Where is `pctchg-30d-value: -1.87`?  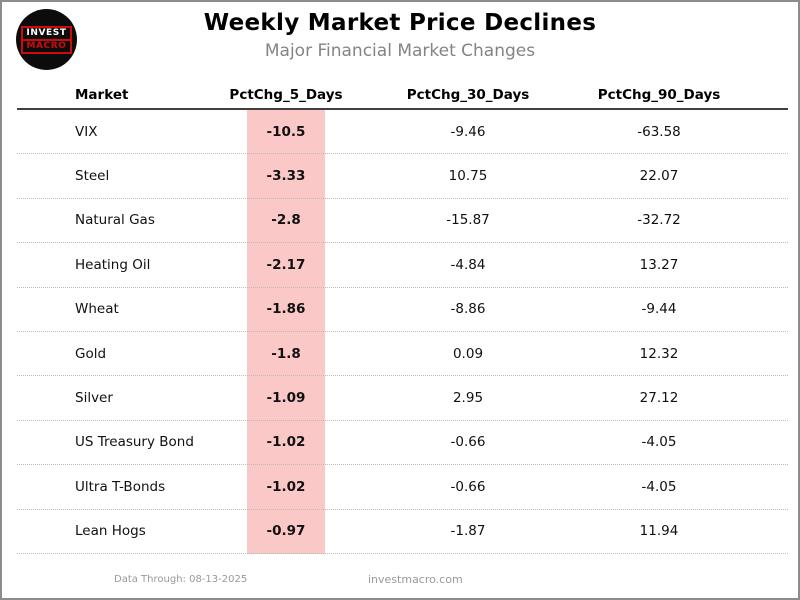
pctchg-30d-value: -1.87 is located at coordinates (468, 531).